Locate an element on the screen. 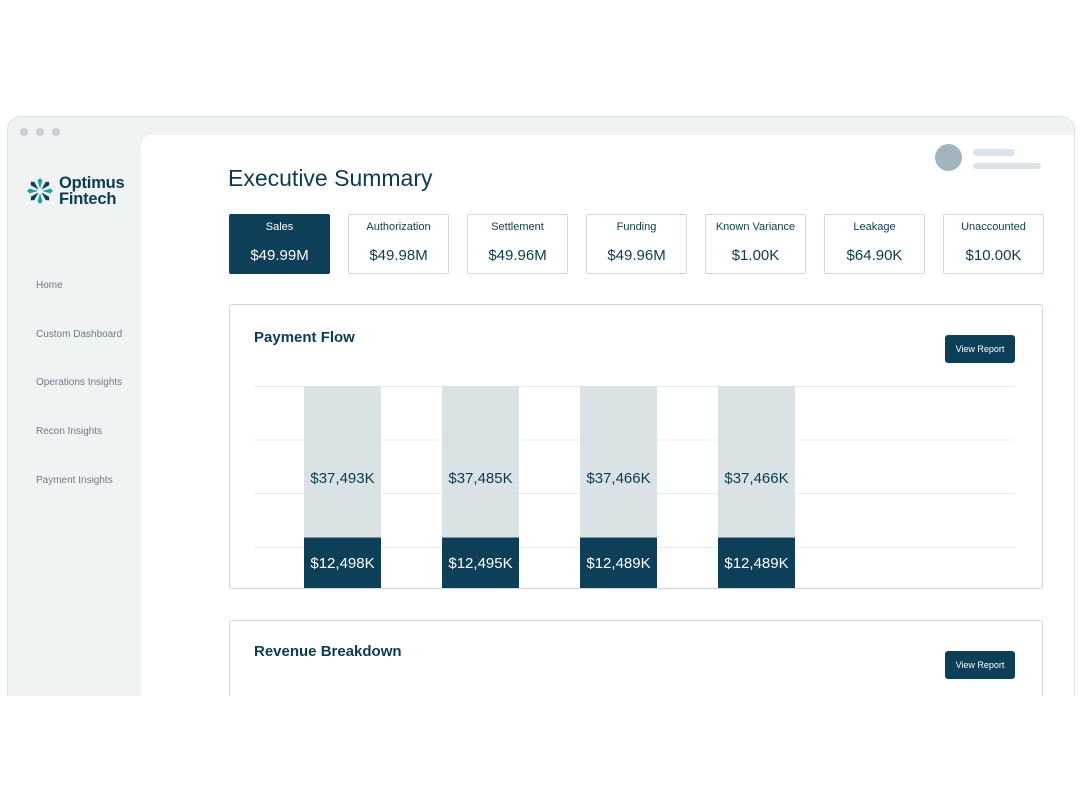  kpi-card-funding: Funding $49.96M is located at coordinates (636, 244).